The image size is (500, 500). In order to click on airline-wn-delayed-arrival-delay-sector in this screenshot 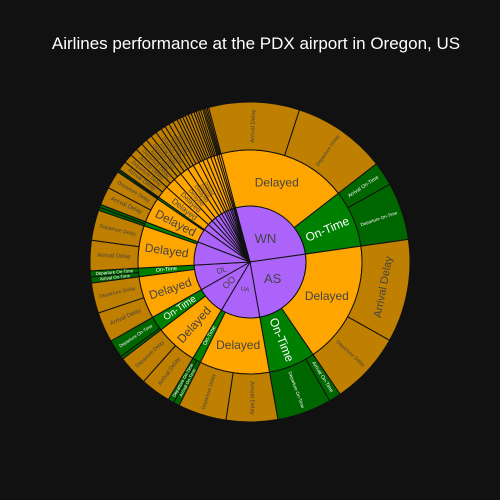, I will do `click(254, 129)`.